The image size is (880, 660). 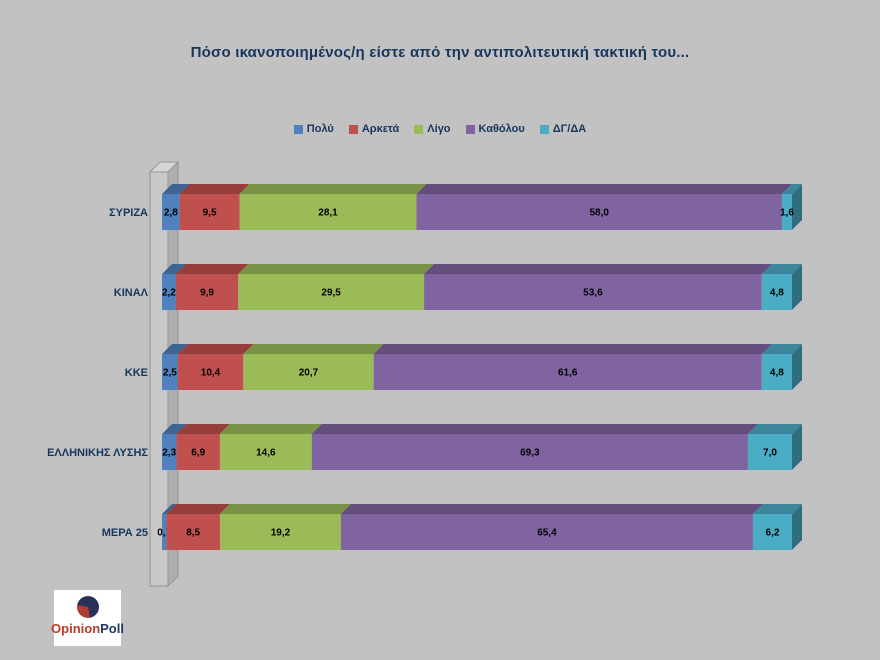 I want to click on bar-value-label: 28,1, so click(x=328, y=213).